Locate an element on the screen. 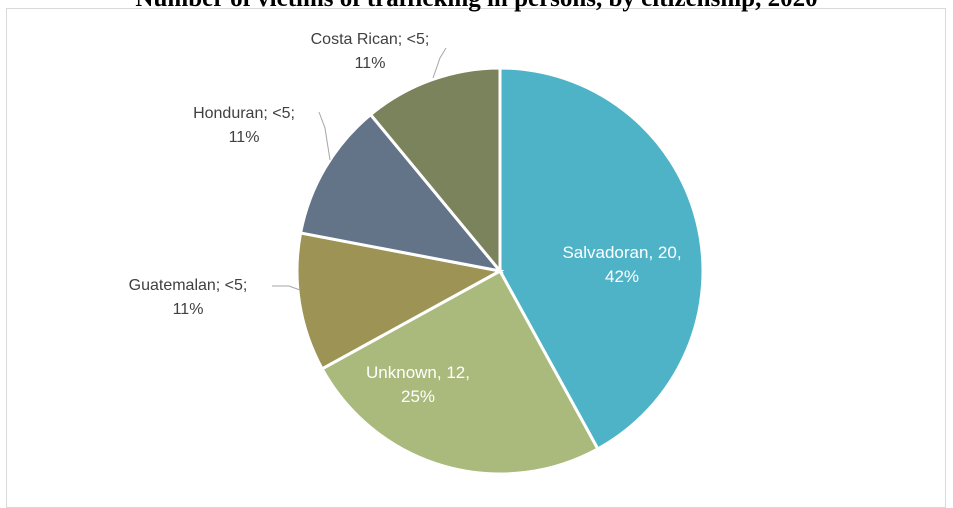 The image size is (953, 508). pie-slice-costa-rican is located at coordinates (435, 171).